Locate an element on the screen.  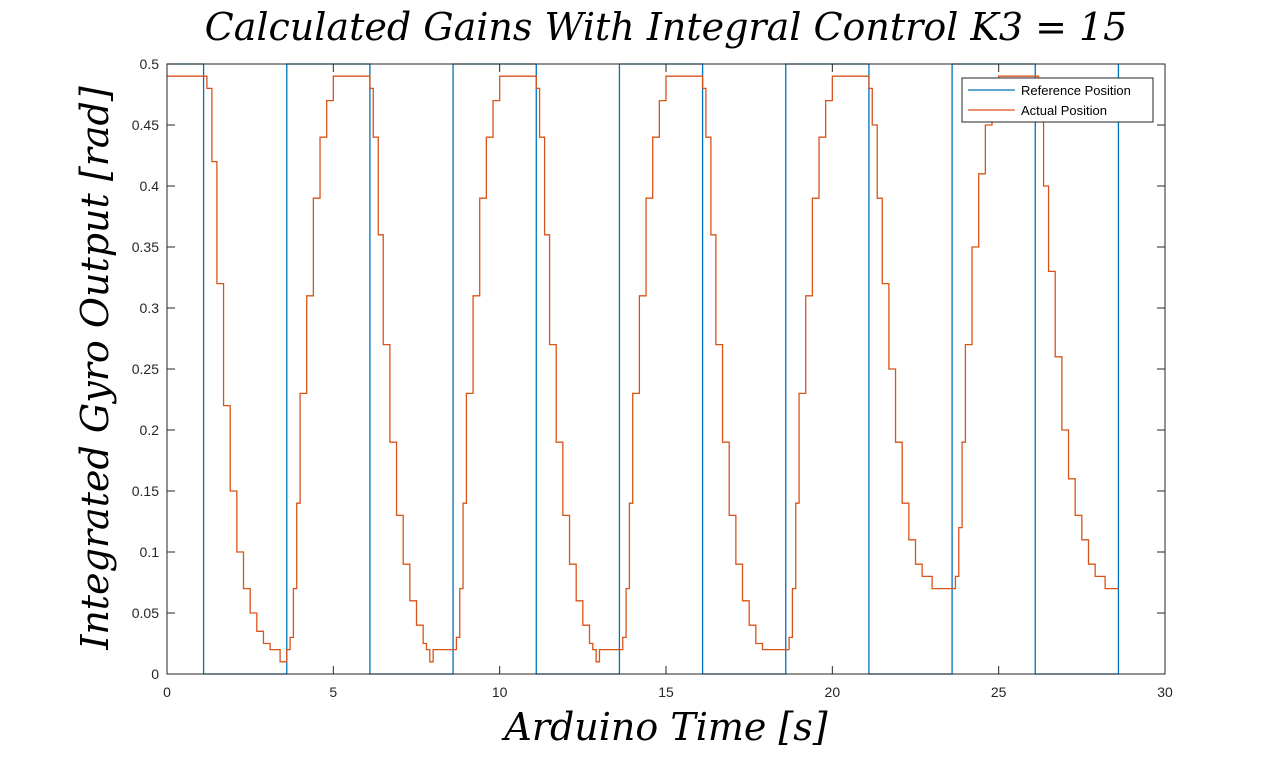
x-tick-label: 0 is located at coordinates (167, 692).